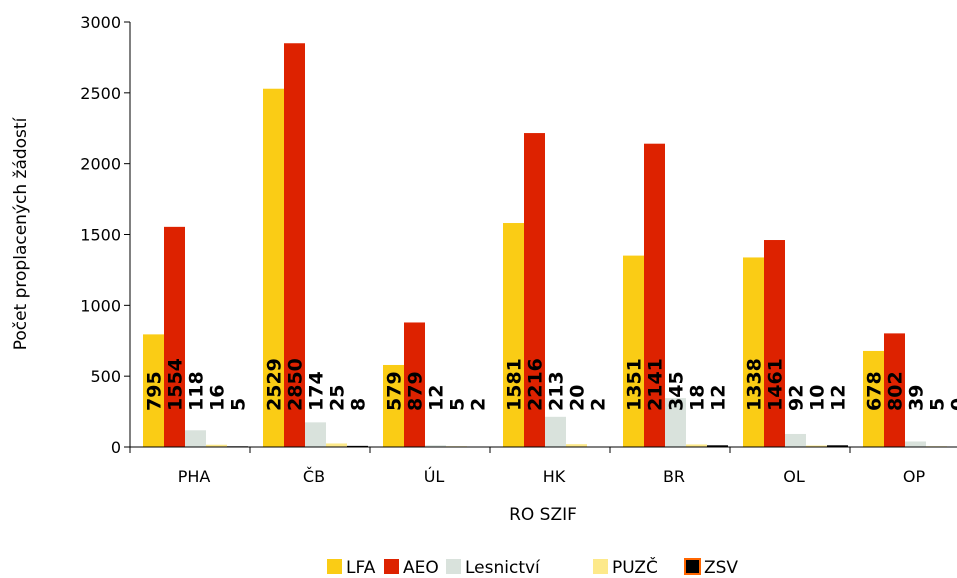  What do you see at coordinates (600, 566) in the screenshot?
I see `legend-swatch-puzč` at bounding box center [600, 566].